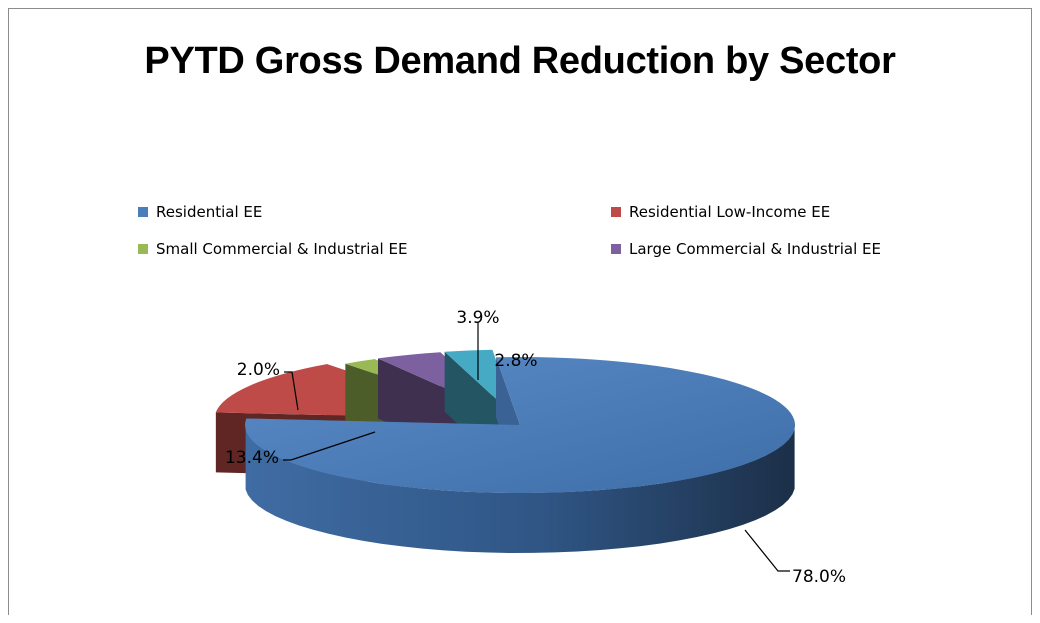 The height and width of the screenshot is (623, 1040). I want to click on legend-item-residential-ee: Residential EE, so click(200, 212).